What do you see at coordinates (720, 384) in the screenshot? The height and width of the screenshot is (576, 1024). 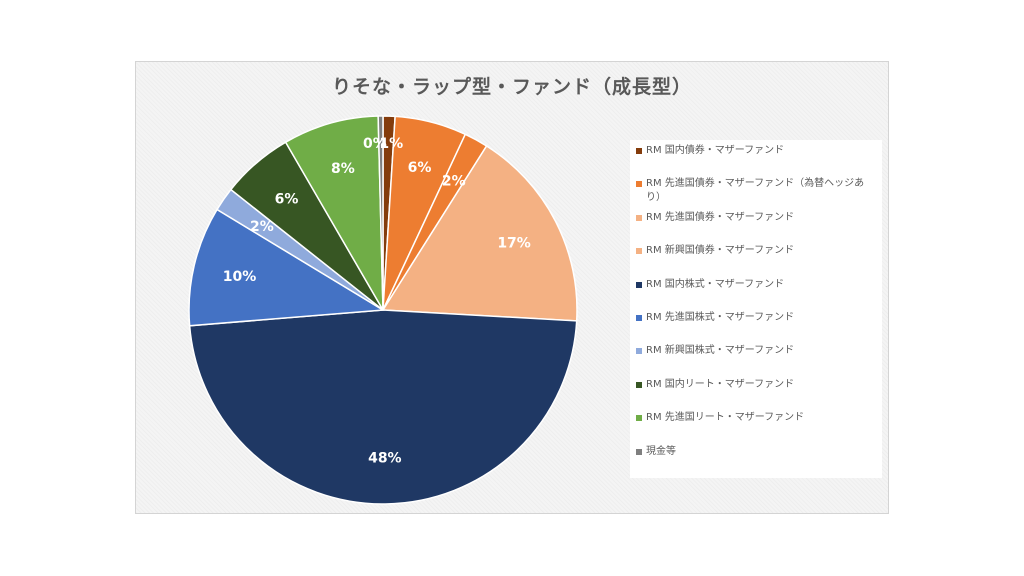 I see `legend-label: RM 国内リート・マザーファンド` at bounding box center [720, 384].